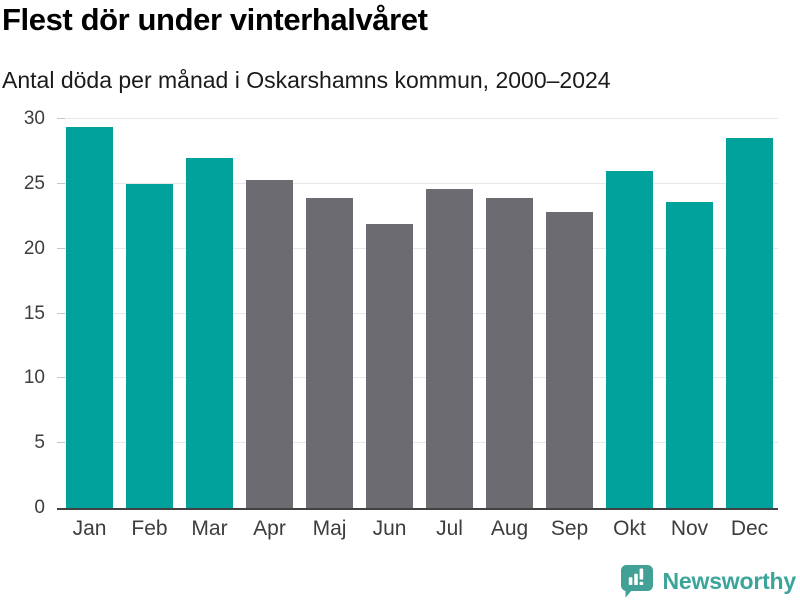 Image resolution: width=800 pixels, height=600 pixels. Describe the element at coordinates (569, 360) in the screenshot. I see `bar-sep` at that location.